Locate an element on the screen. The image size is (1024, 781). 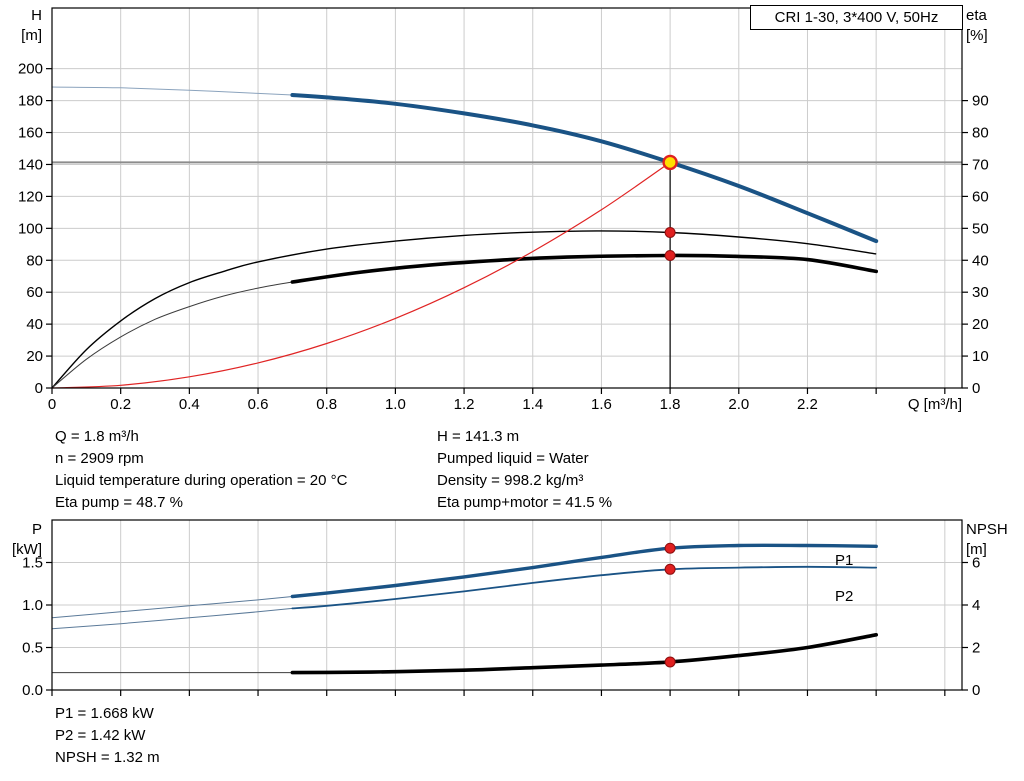
info-density: Density = 998.2 kg/m³ is located at coordinates (510, 480).